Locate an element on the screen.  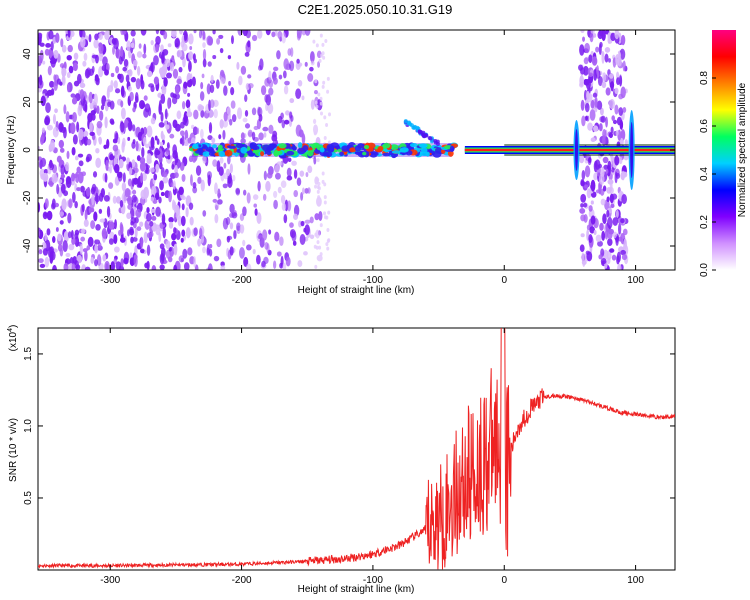
top-x-tick-label: -300 is located at coordinates (110, 280).